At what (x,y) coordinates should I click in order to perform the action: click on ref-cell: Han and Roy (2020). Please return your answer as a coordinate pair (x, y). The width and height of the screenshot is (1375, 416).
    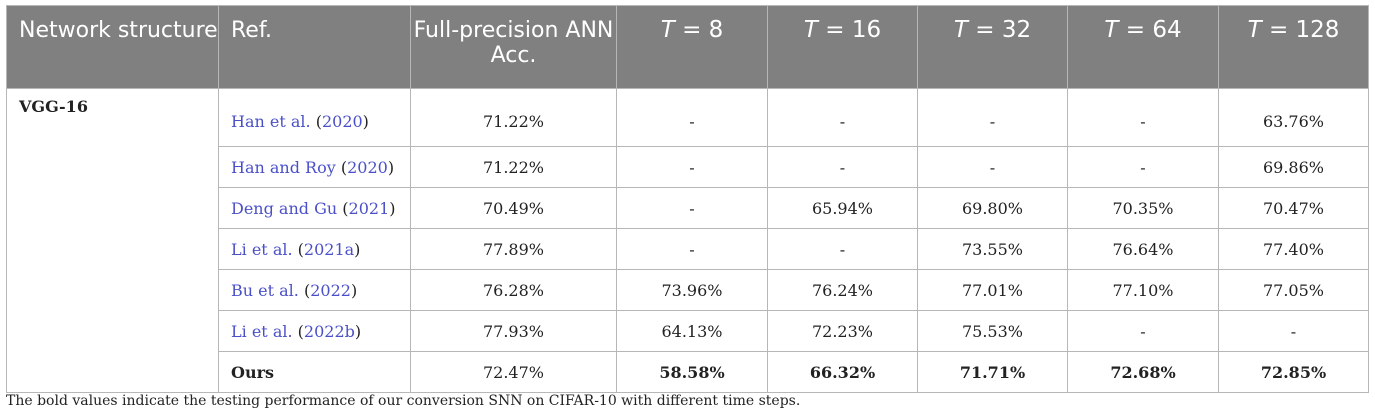
    Looking at the image, I should click on (314, 167).